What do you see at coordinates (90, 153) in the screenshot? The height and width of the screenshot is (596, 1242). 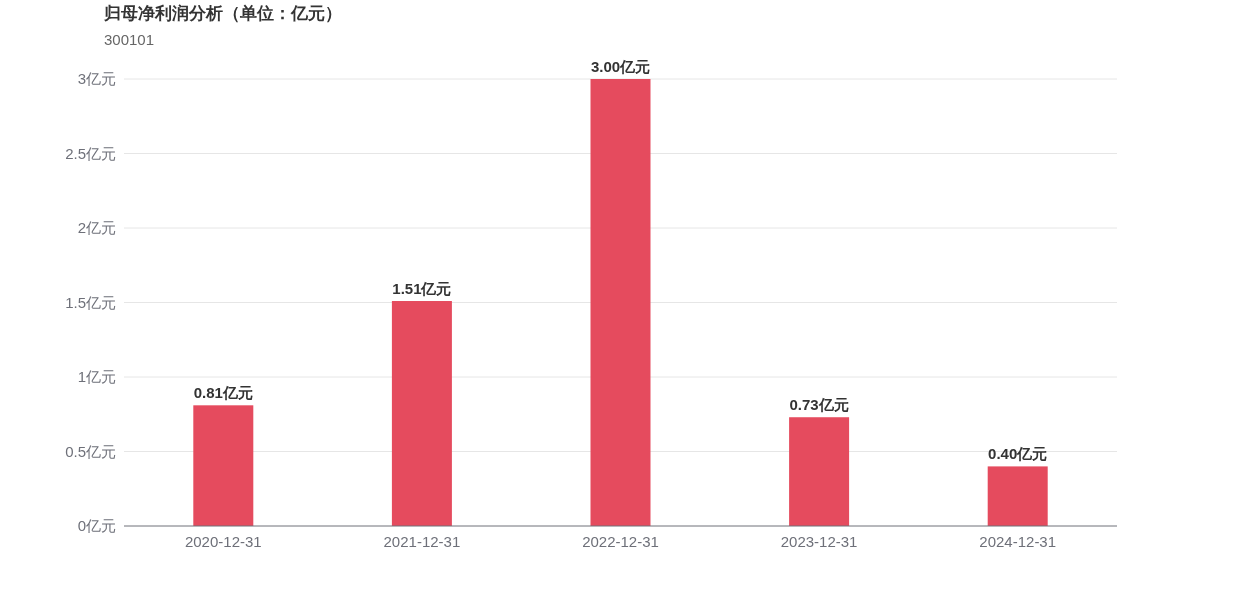 I see `y-tick-label: 2.5亿元` at bounding box center [90, 153].